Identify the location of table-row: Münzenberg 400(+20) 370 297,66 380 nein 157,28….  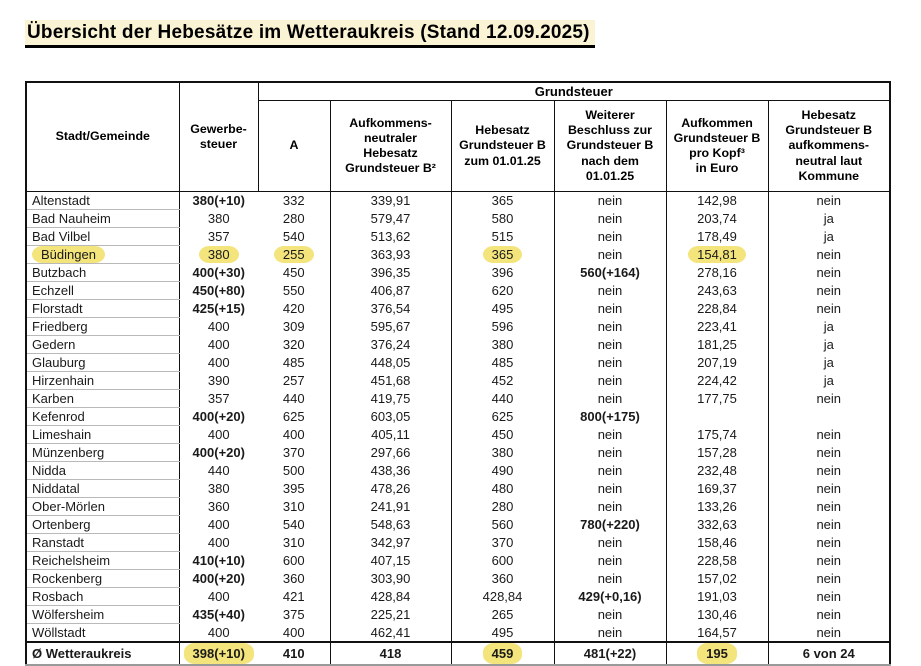
(458, 452).